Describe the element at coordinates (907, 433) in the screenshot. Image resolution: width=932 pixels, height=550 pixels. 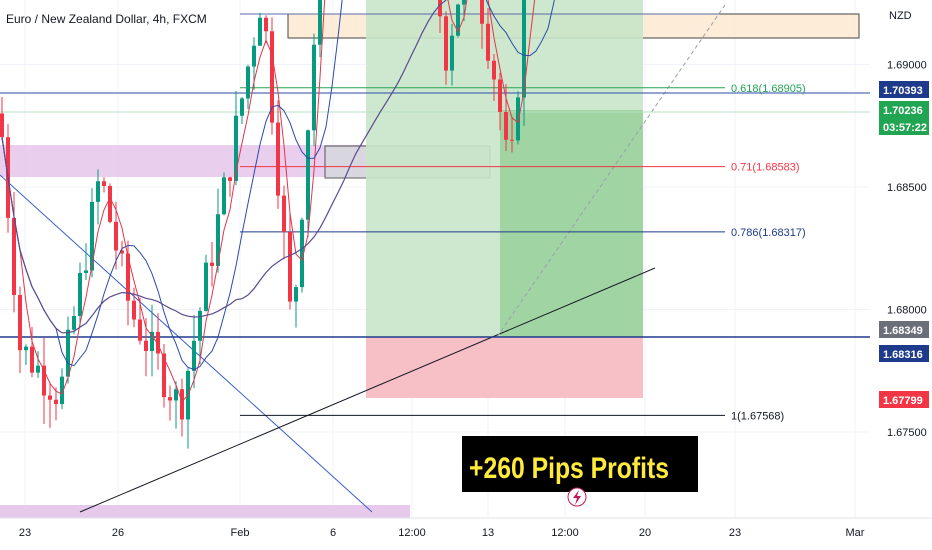
I see `price-tick: 1.67500` at that location.